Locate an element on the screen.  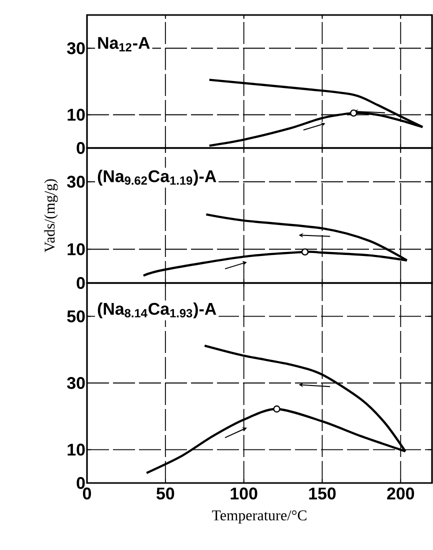
x-tick-label: 100 is located at coordinates (244, 494).